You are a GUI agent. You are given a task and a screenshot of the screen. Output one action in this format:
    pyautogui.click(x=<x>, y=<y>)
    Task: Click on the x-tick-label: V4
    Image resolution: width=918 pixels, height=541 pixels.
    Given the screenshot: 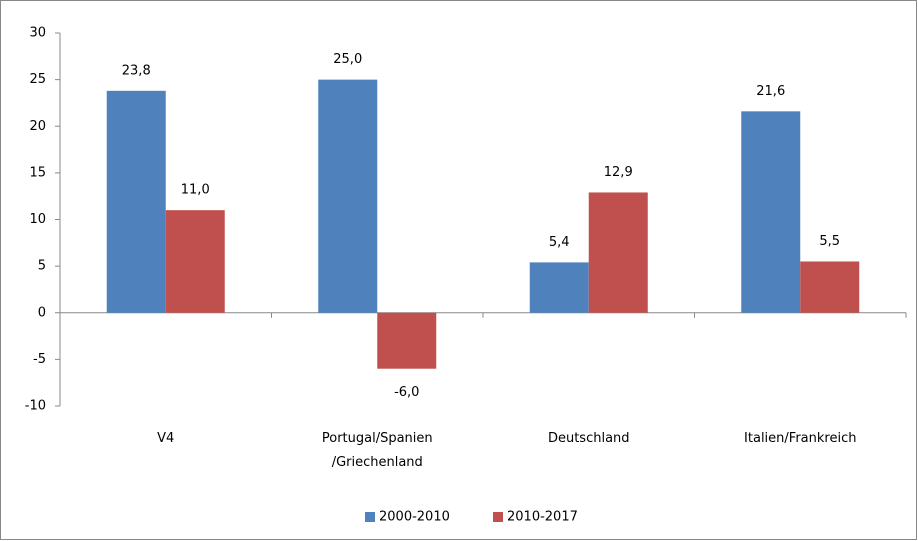 What is the action you would take?
    pyautogui.click(x=166, y=438)
    